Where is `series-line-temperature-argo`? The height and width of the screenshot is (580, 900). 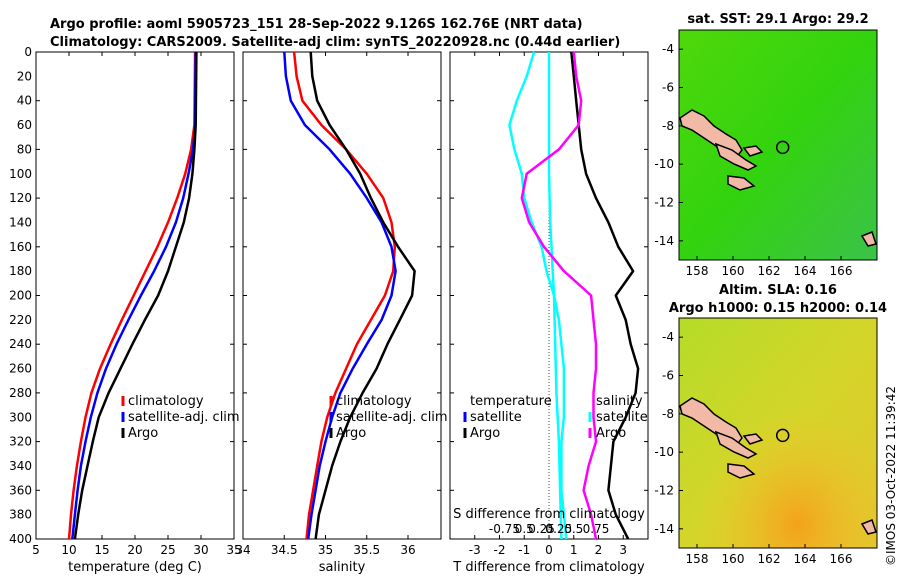 series-line-temperature-argo is located at coordinates (605, 295).